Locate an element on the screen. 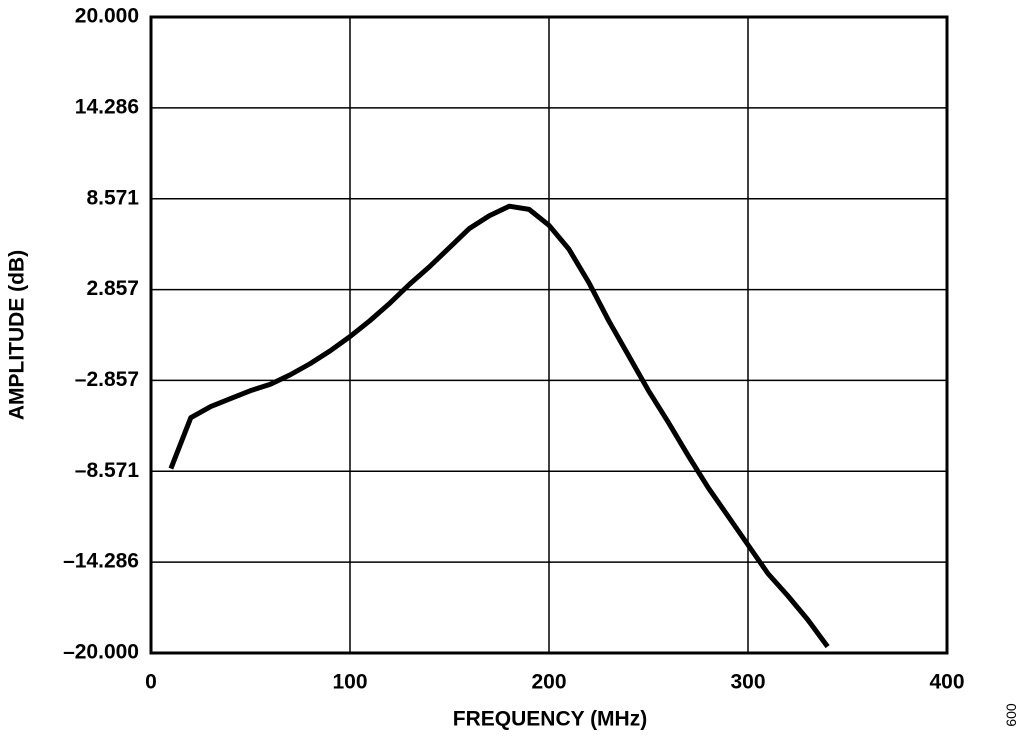 Image resolution: width=1024 pixels, height=742 pixels. x-axis-label: FREQUENCY (MHz) is located at coordinates (550, 719).